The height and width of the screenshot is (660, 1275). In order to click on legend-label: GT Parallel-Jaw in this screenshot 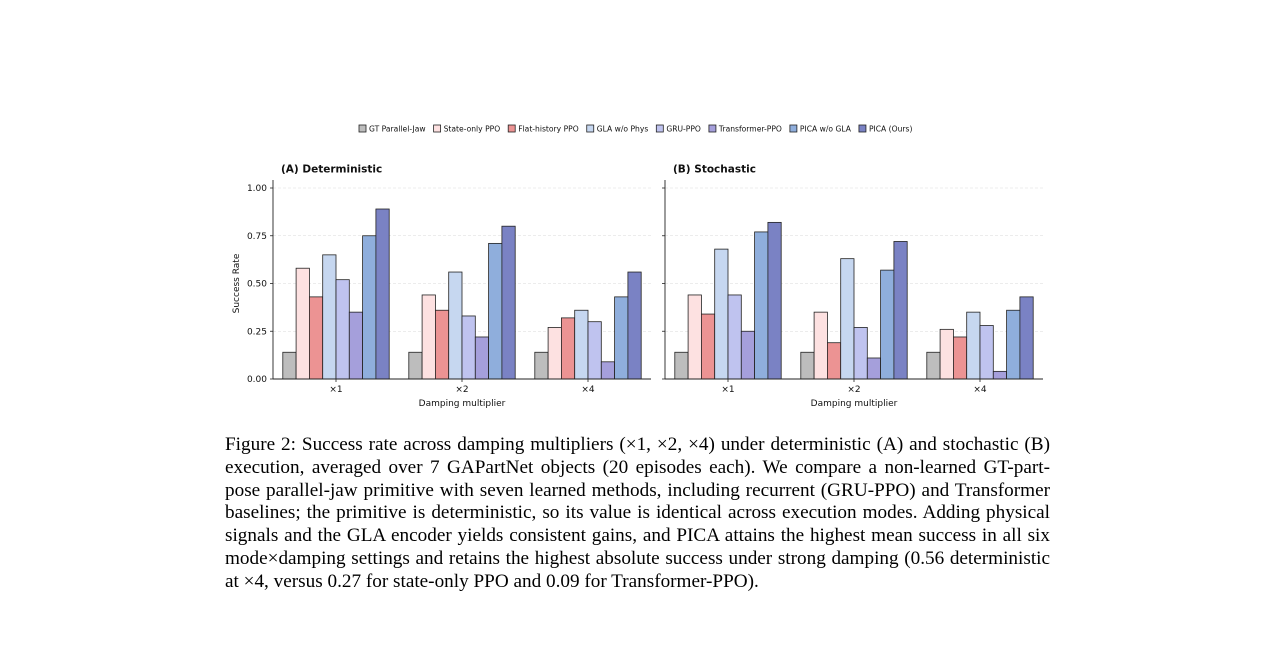, I will do `click(397, 129)`.